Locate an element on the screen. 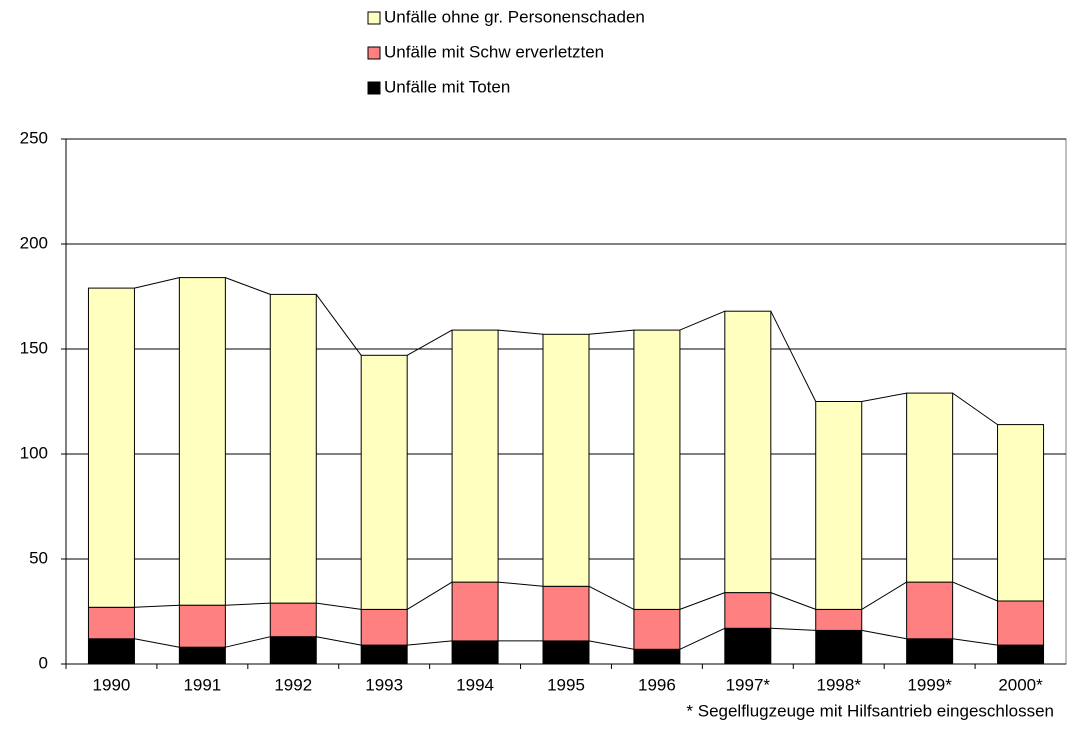 This screenshot has height=753, width=1068. x-tick-label: 1999* is located at coordinates (929, 684).